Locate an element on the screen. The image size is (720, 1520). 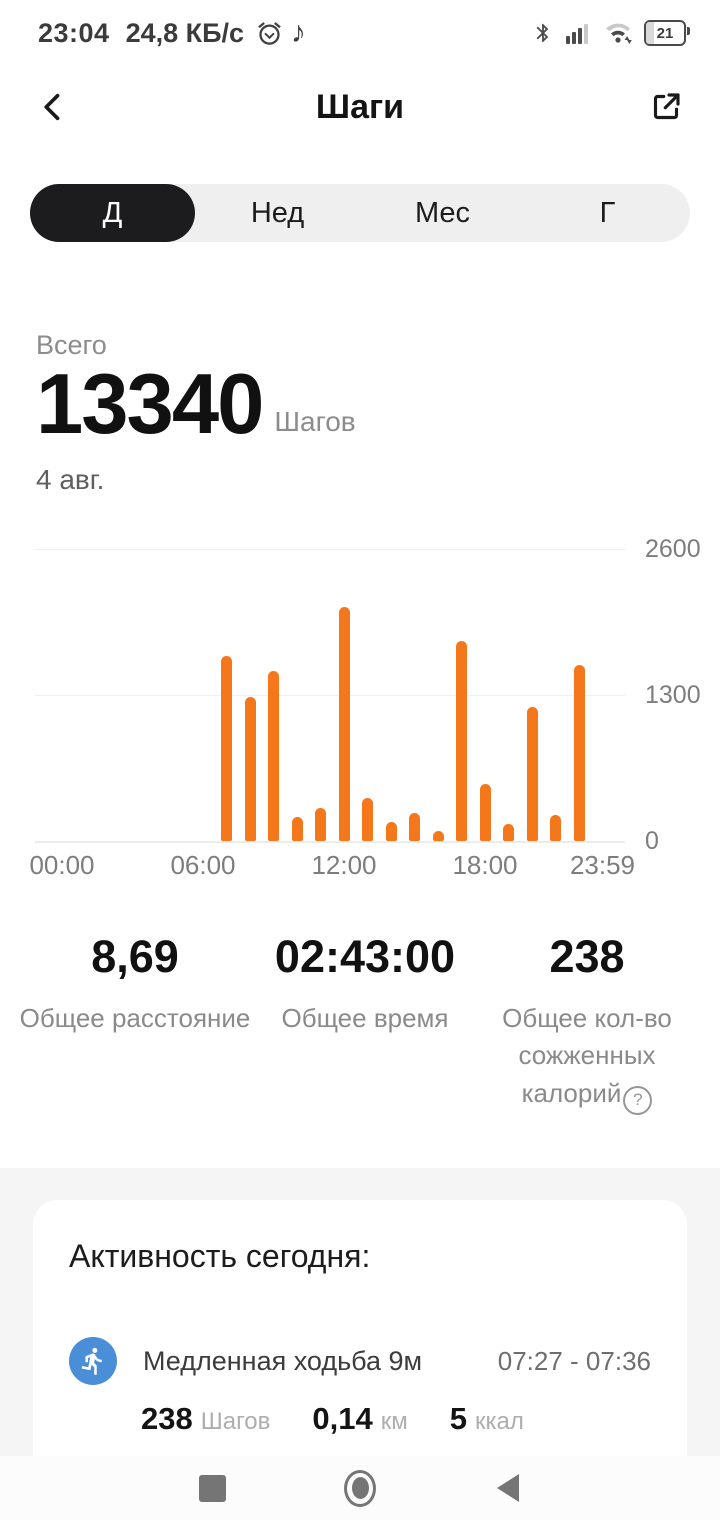
activity-steps-unit: Шагов is located at coordinates (235, 1421).